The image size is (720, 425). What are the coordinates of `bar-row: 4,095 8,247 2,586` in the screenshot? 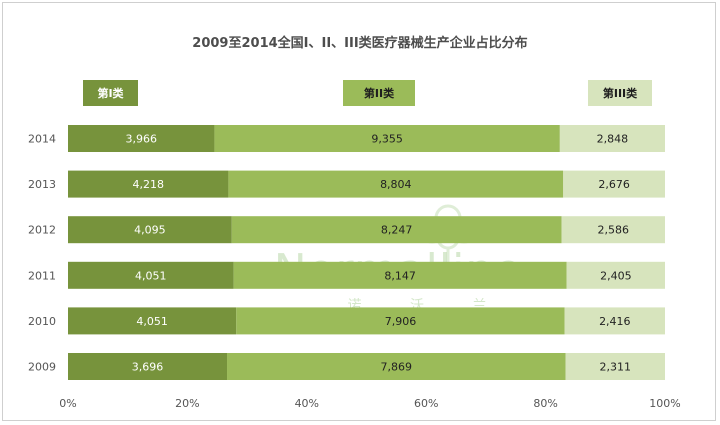 It's located at (366, 230).